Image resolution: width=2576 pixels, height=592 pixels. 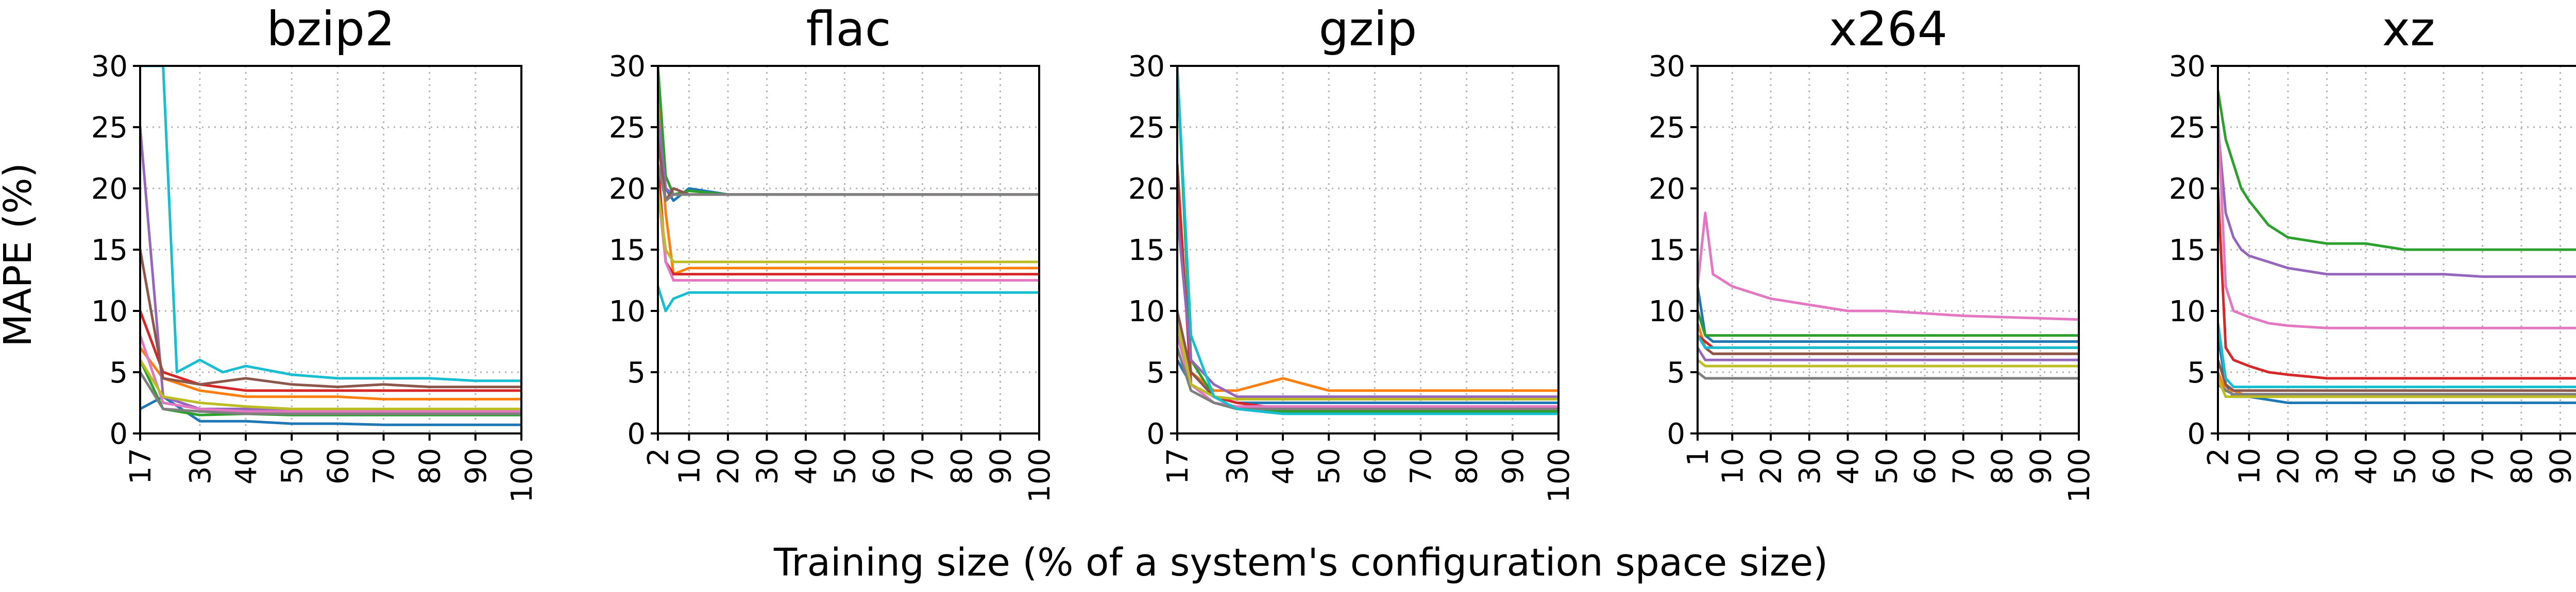 I want to click on chart-title: flac, so click(x=848, y=29).